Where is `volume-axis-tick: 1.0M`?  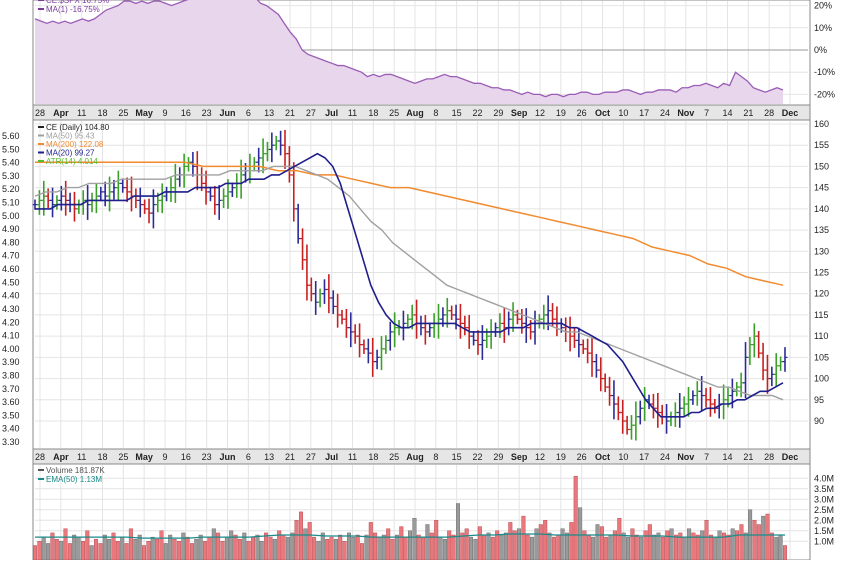 volume-axis-tick: 1.0M is located at coordinates (824, 541).